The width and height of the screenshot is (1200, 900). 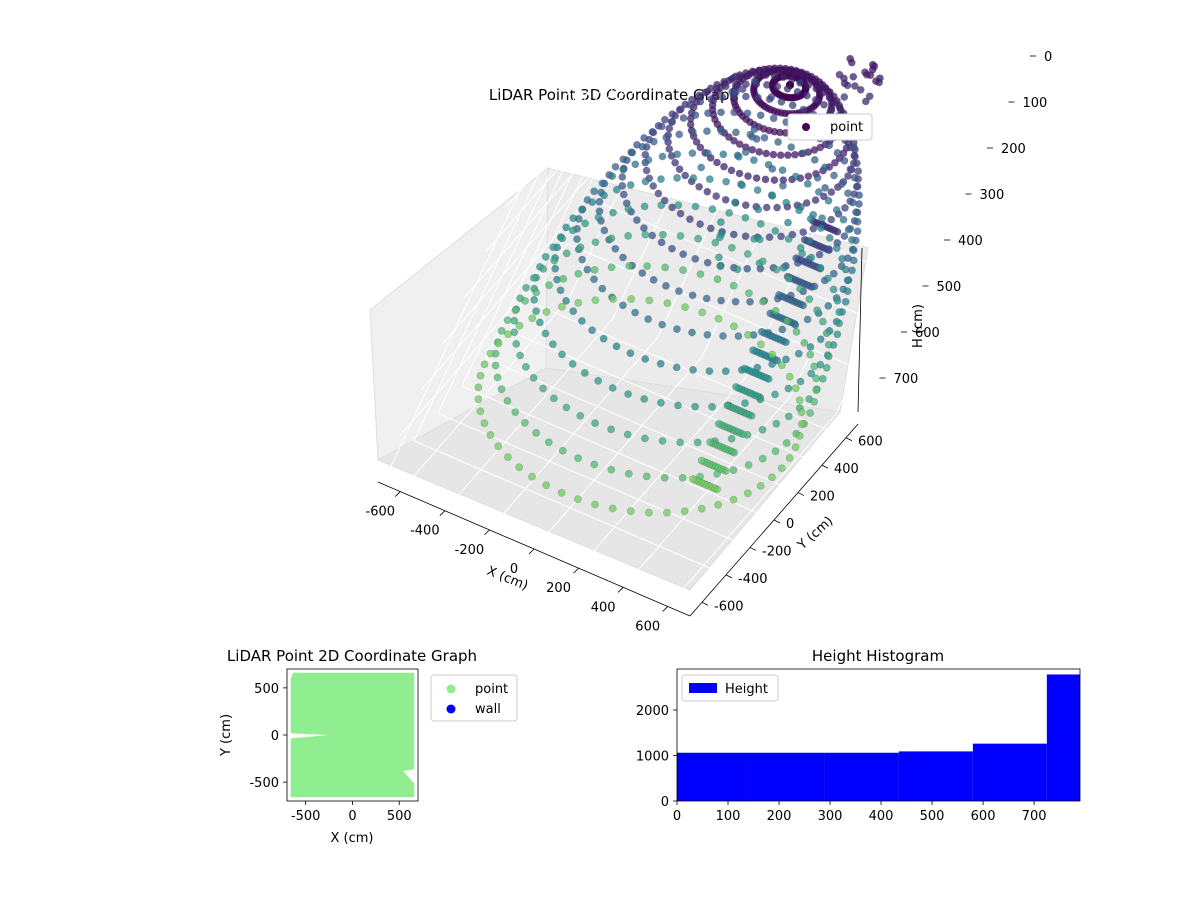 What do you see at coordinates (777, 521) in the screenshot?
I see `y-tick-3d` at bounding box center [777, 521].